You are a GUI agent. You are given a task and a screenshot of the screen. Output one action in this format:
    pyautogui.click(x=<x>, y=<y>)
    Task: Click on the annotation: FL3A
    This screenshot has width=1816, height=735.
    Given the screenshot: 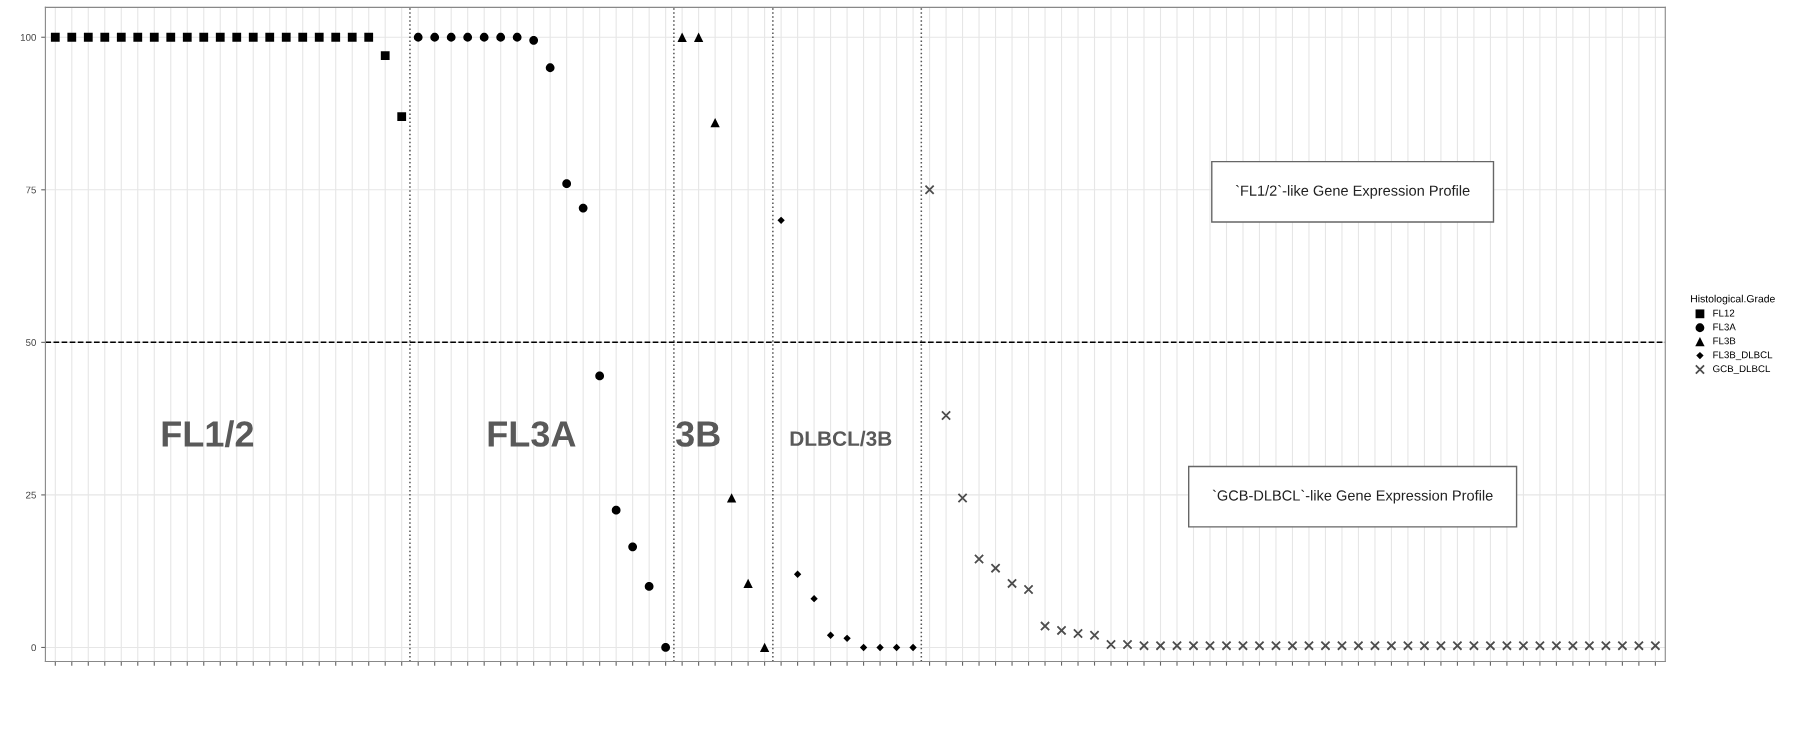 What is the action you would take?
    pyautogui.click(x=532, y=434)
    